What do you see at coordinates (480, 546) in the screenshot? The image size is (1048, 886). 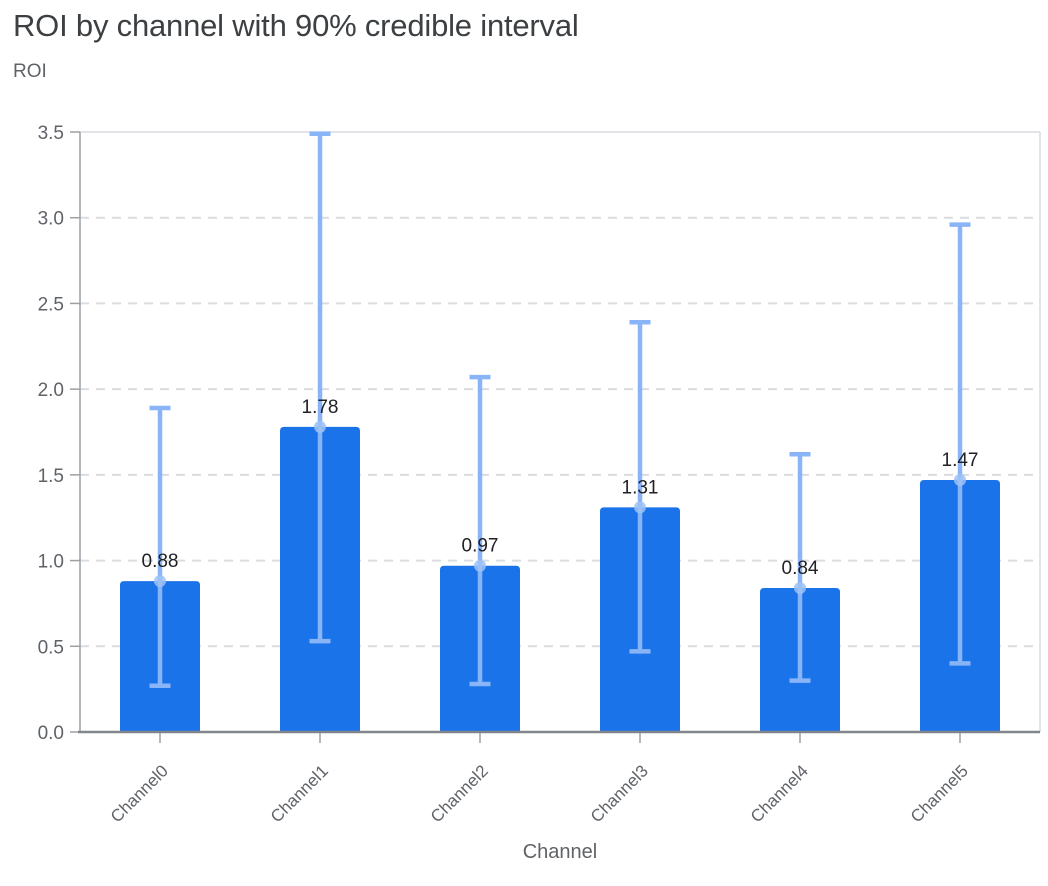 I see `bar-value-label: 0.97` at bounding box center [480, 546].